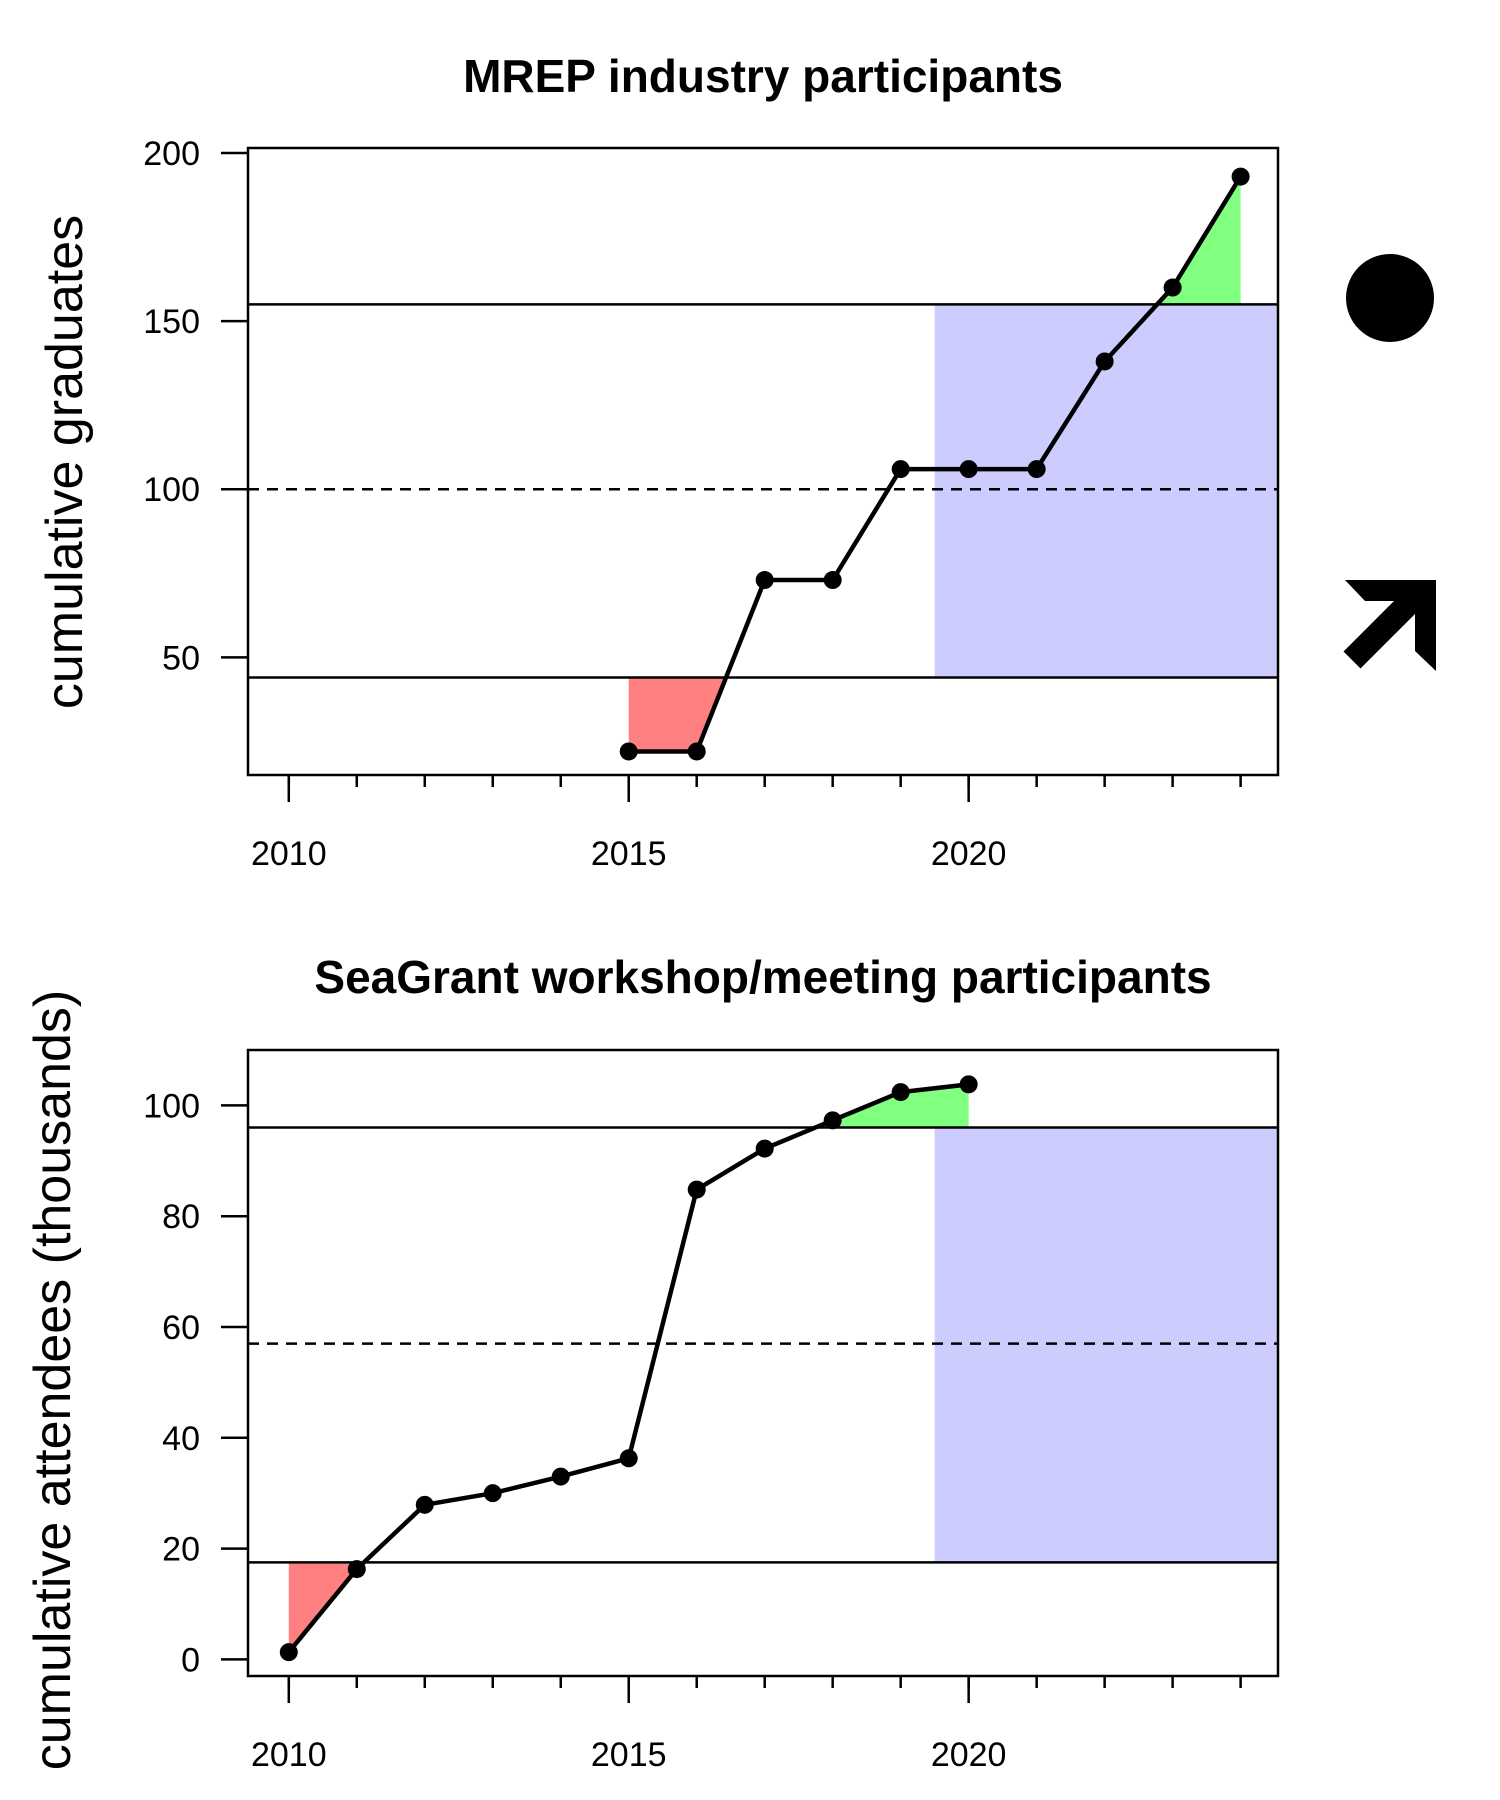 This screenshot has width=1500, height=1800. I want to click on y-tick-label: 20, so click(181, 1550).